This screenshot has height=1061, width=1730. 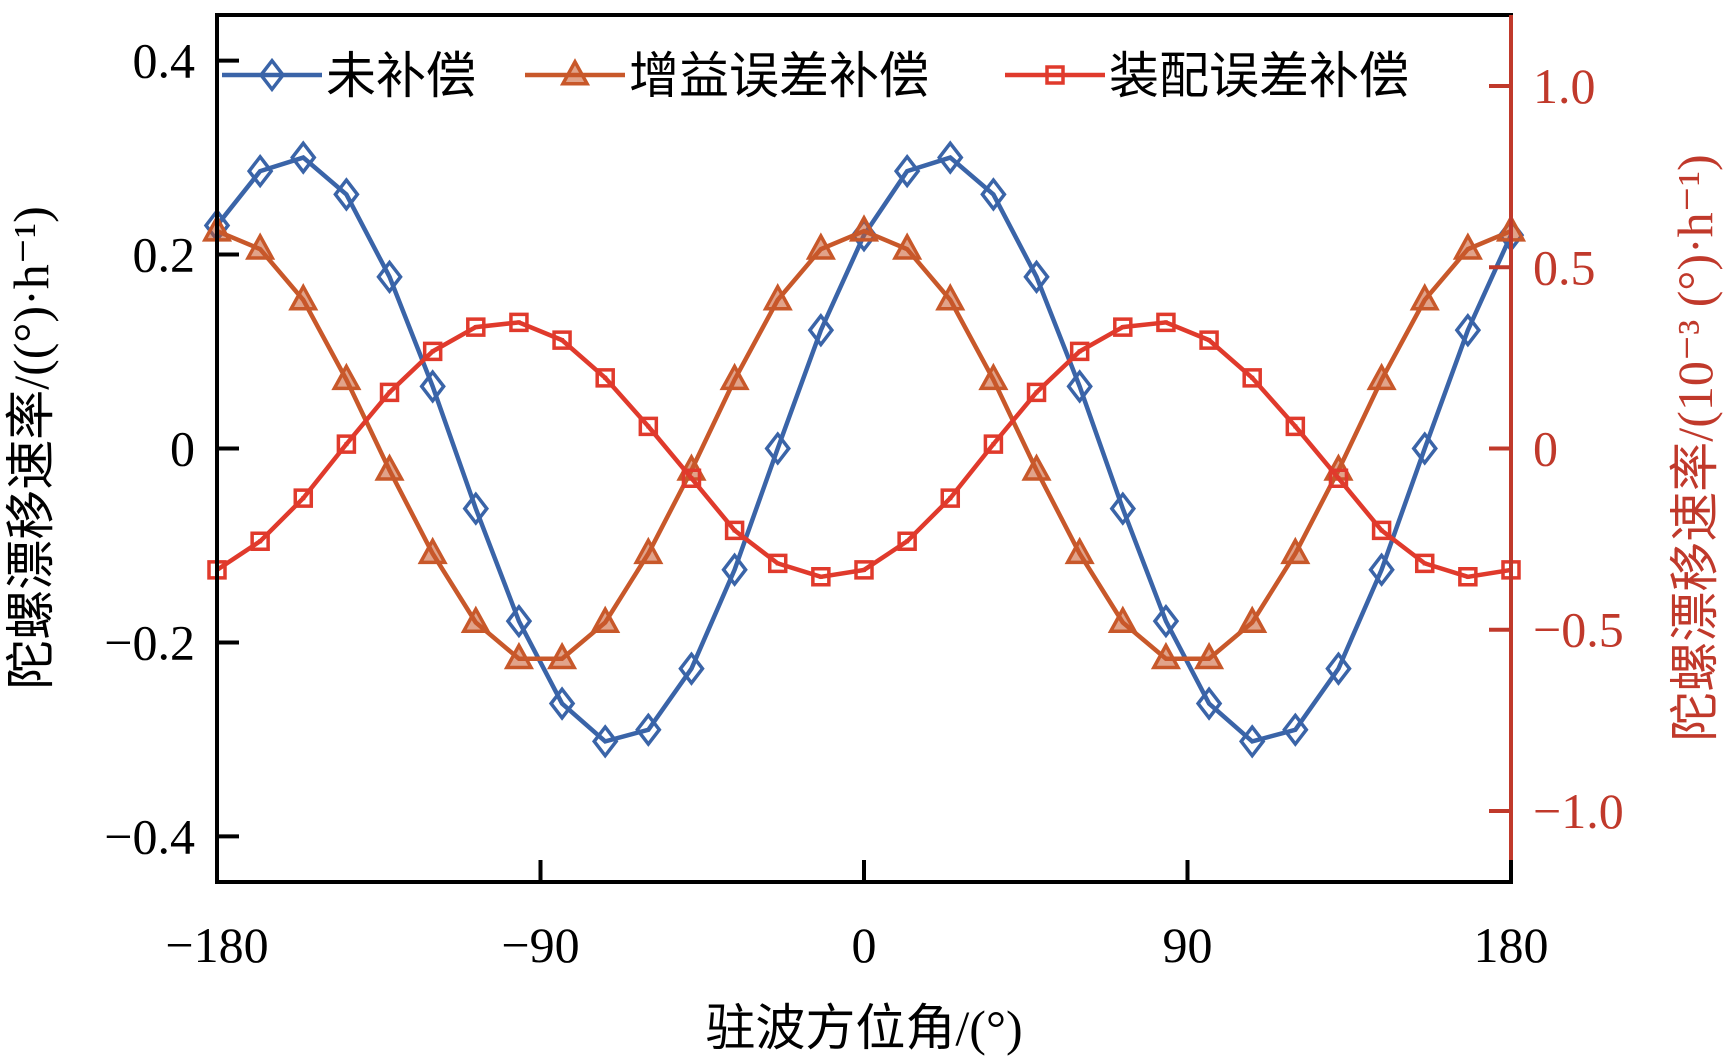 What do you see at coordinates (182, 449) in the screenshot?
I see `y-tick-label: 0` at bounding box center [182, 449].